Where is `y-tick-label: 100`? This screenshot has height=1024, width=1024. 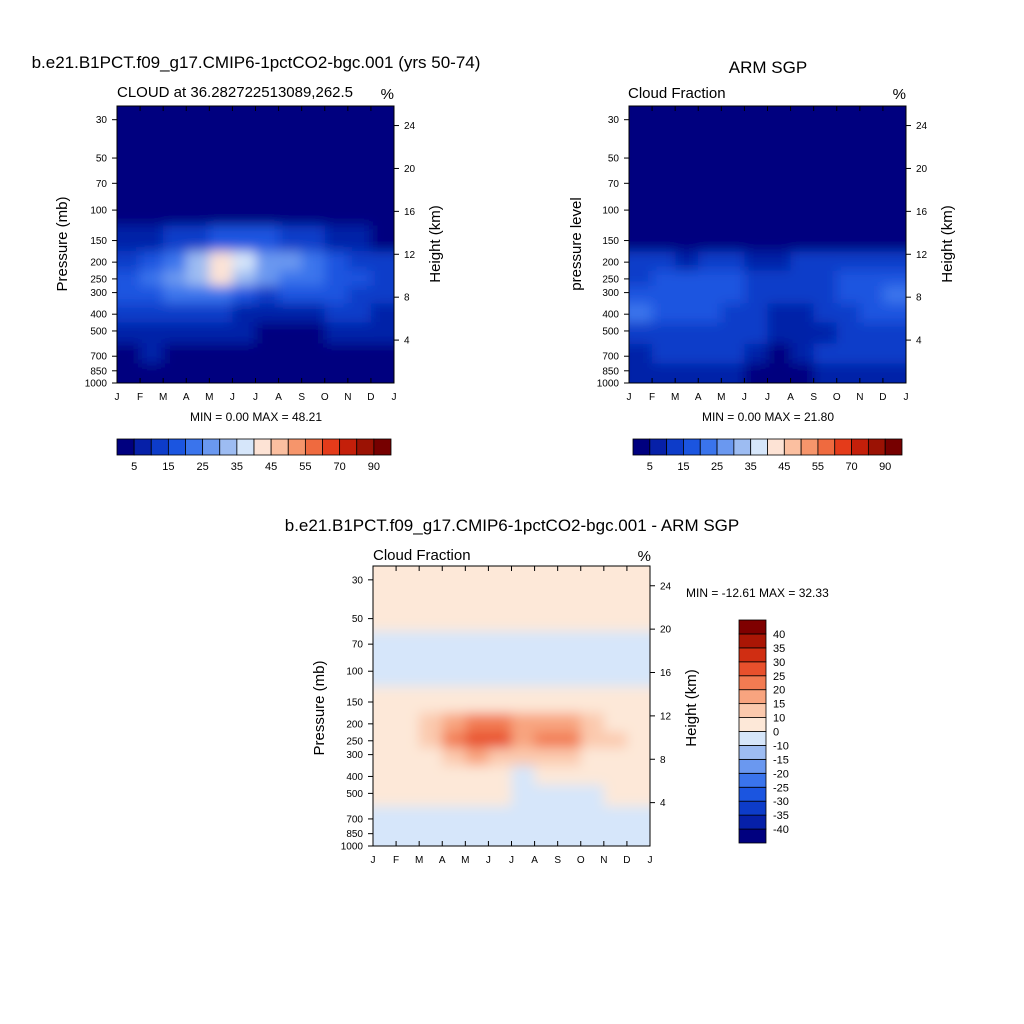
y-tick-label: 100 is located at coordinates (610, 211).